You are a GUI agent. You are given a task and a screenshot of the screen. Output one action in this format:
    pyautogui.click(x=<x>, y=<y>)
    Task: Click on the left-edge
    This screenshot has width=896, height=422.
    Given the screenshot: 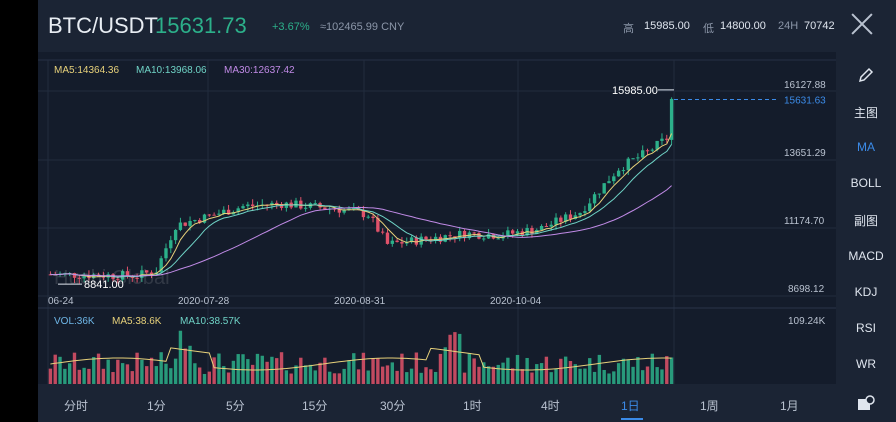 What is the action you would take?
    pyautogui.click(x=19, y=211)
    